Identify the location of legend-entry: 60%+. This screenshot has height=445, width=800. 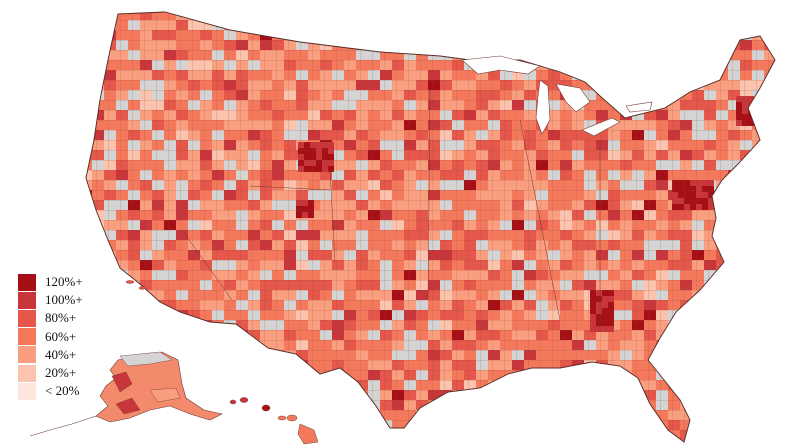
(50, 337).